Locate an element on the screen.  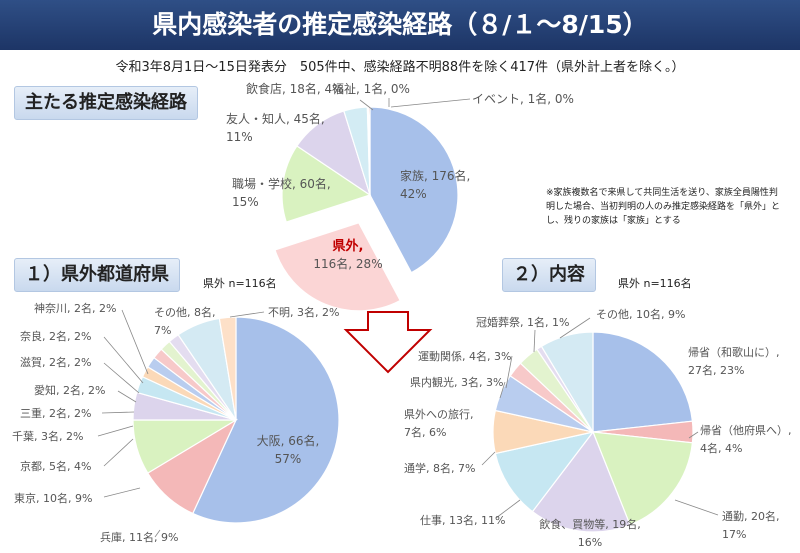
slice-label-2-7: 愛知, 2名, 2% is located at coordinates (69, 390).